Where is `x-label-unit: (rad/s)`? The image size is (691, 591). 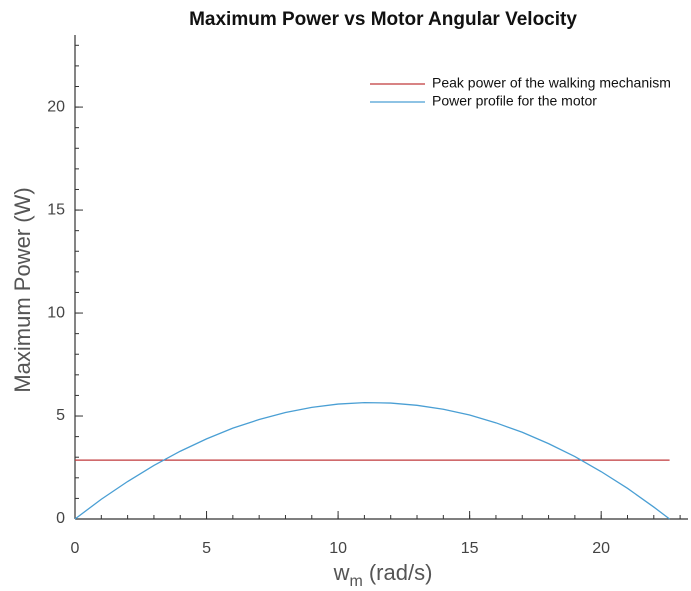 x-label-unit: (rad/s) is located at coordinates (401, 572).